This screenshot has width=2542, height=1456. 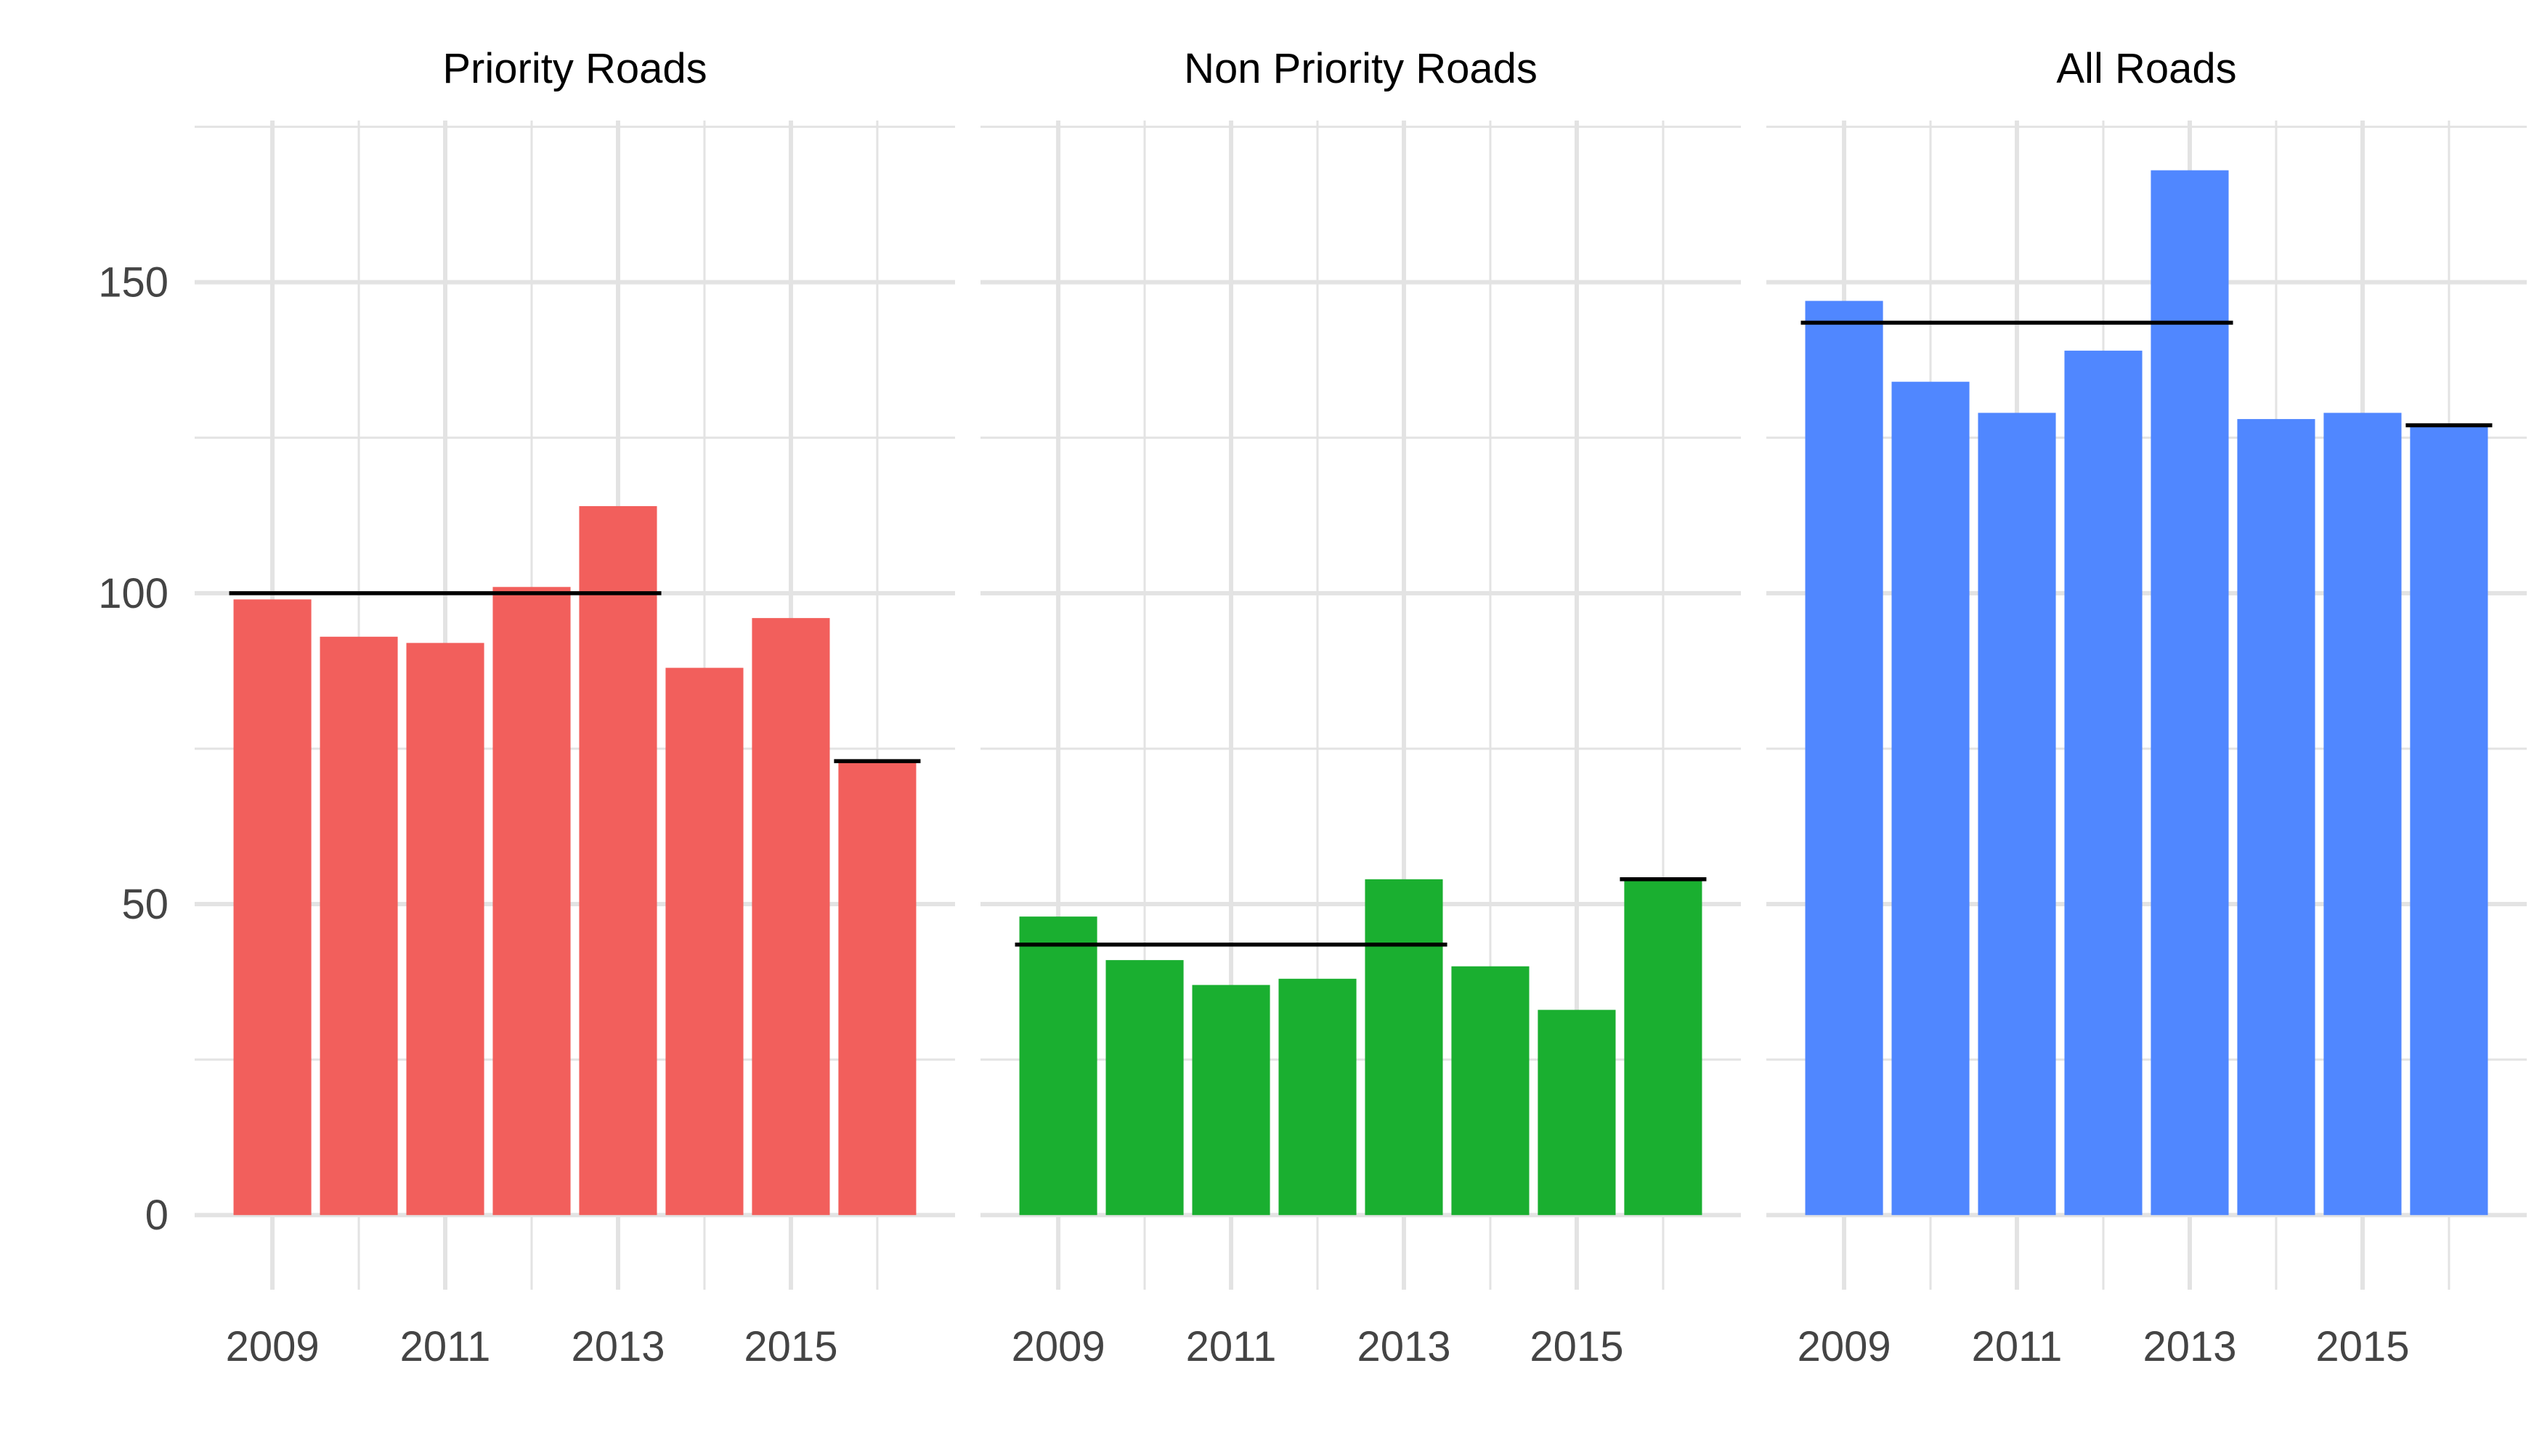 I want to click on facet-title: All Roads, so click(x=2146, y=68).